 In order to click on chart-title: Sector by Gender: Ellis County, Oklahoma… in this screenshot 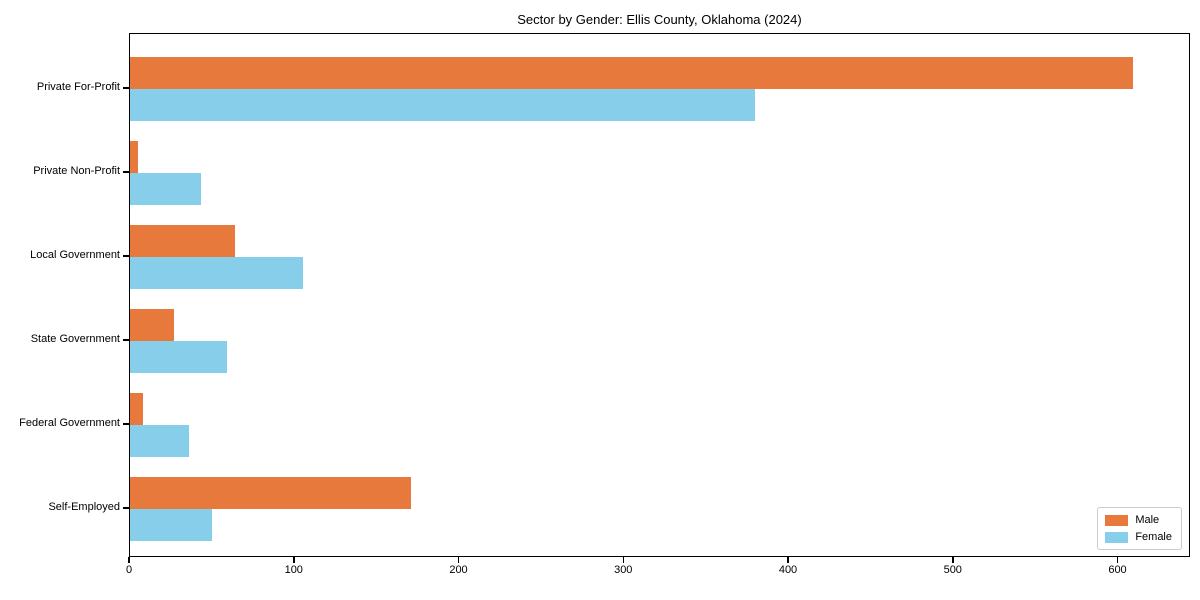, I will do `click(659, 19)`.